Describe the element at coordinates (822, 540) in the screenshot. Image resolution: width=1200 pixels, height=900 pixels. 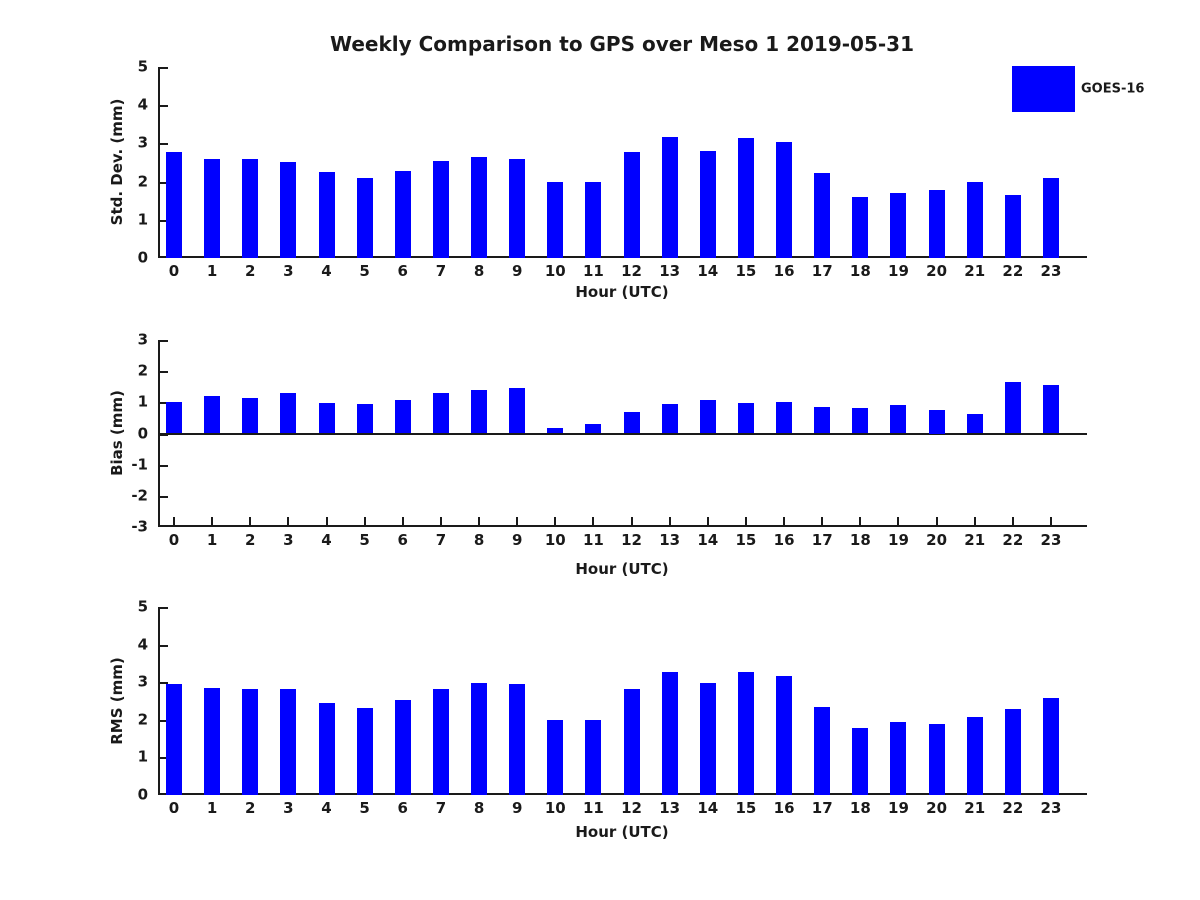
I see `x-tick-label: 17` at that location.